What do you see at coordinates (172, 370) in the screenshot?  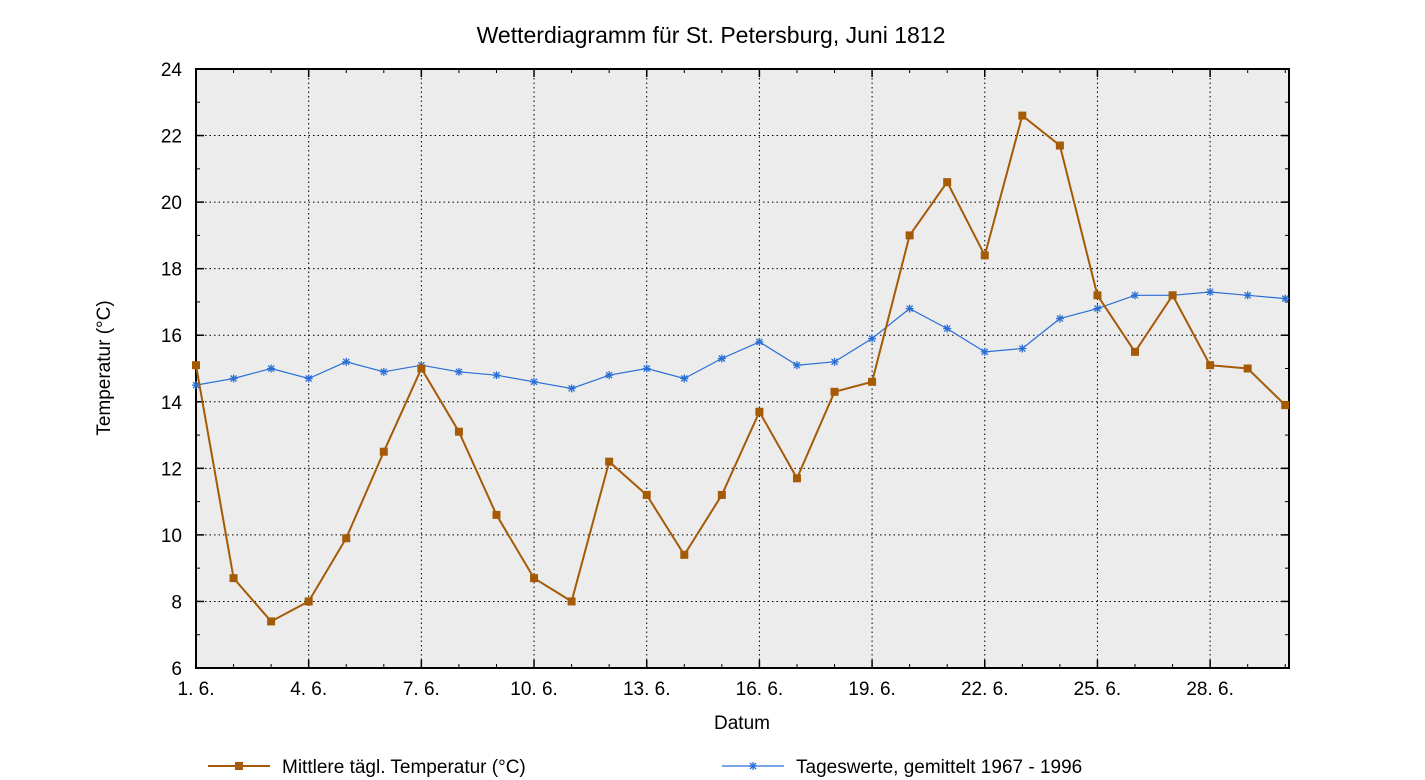 I see `y-tick-labels: 6 8 10 12 14 16 18 20 22 24` at bounding box center [172, 370].